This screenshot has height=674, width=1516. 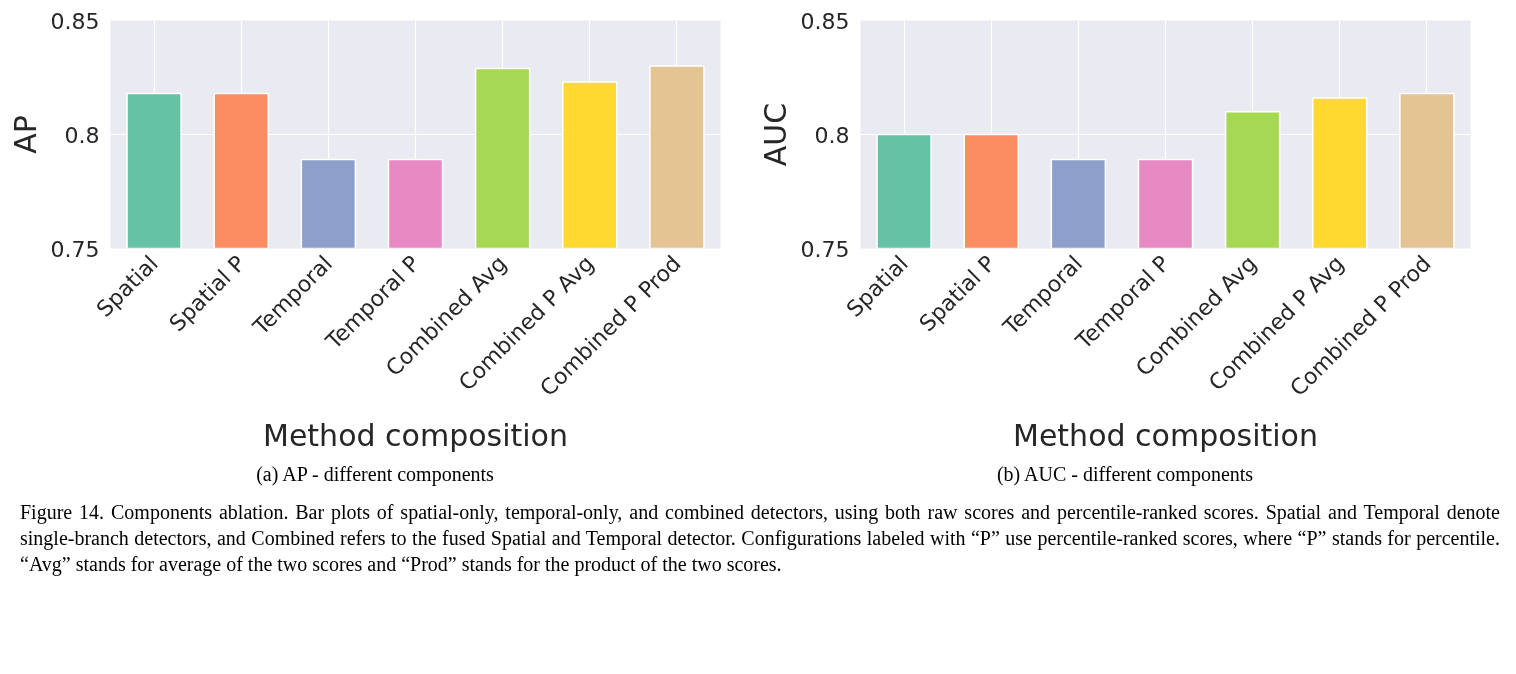 I want to click on y-axis-title: AUC, so click(x=775, y=134).